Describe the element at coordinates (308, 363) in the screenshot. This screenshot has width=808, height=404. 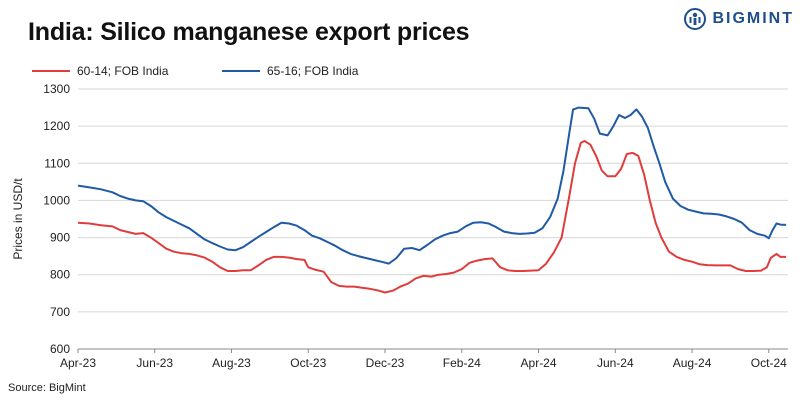
I see `x-tick-label: Oct-23` at that location.